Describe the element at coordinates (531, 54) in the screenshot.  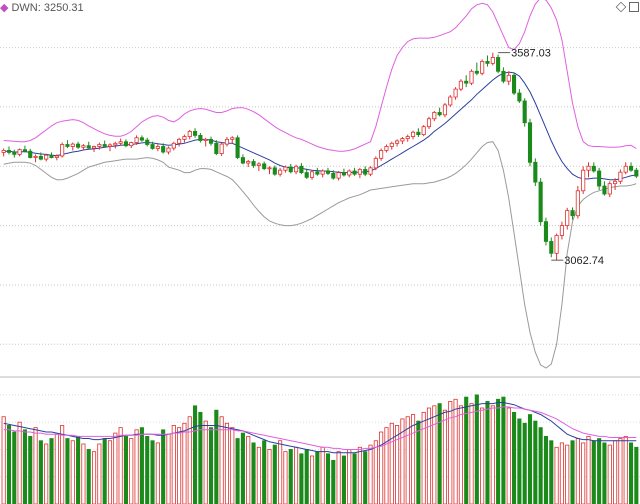
I see `annotation-label: 3587.03` at that location.